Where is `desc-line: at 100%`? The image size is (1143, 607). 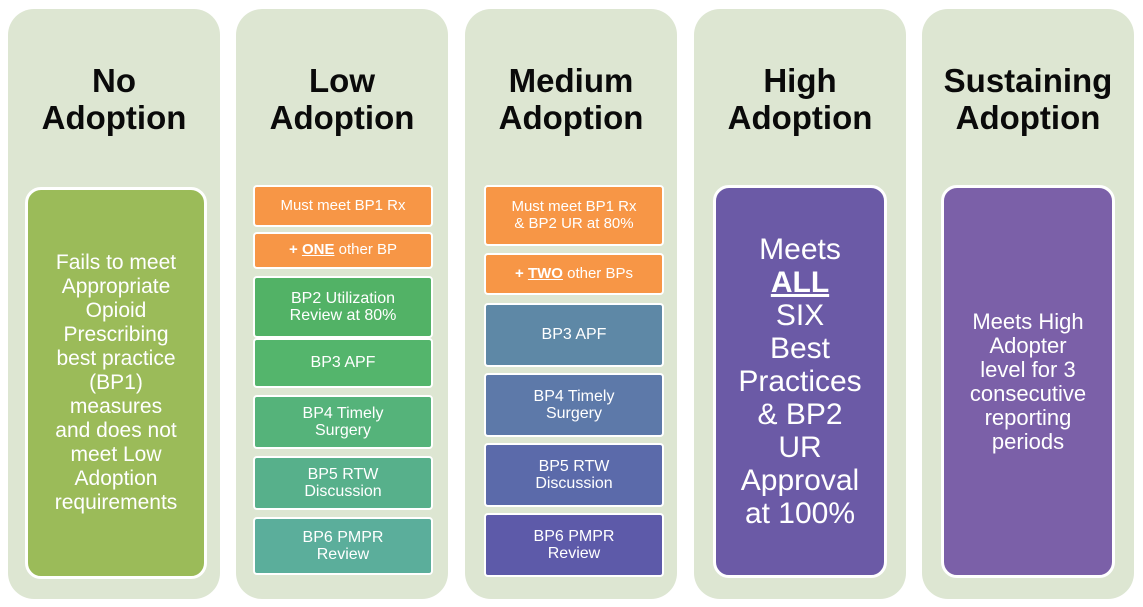 desc-line: at 100% is located at coordinates (800, 513).